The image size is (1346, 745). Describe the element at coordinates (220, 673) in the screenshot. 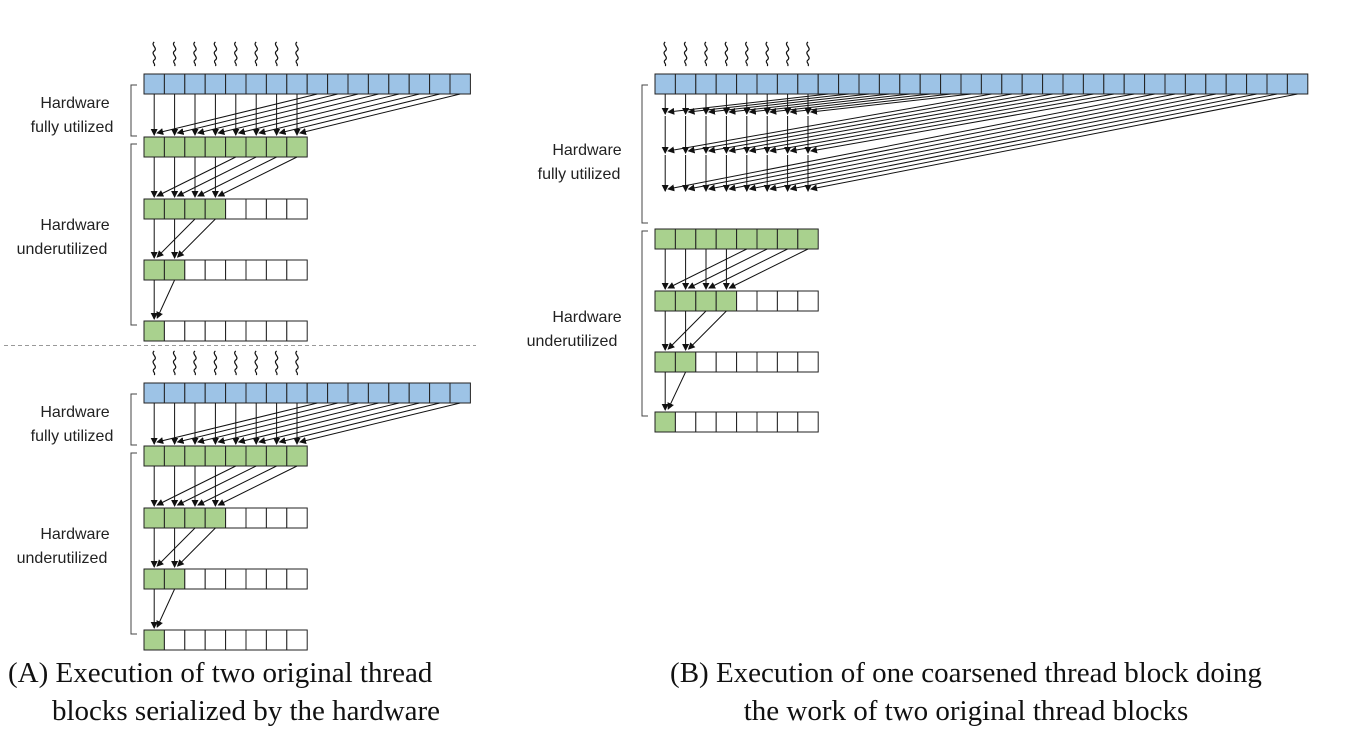

I see `caption-a-line1: (A) Execution of two original thread` at that location.